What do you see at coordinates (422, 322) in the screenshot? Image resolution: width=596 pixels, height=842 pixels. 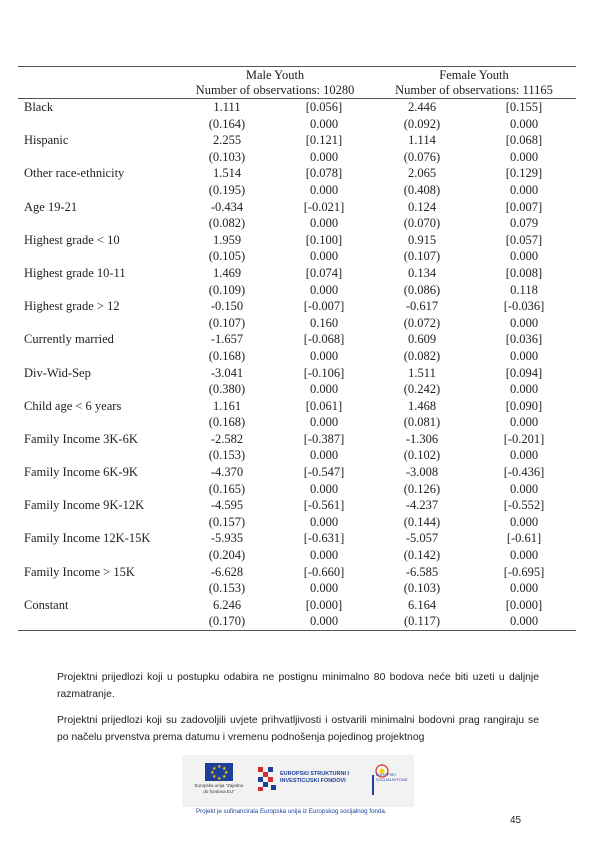 I see `female-coef-cell: (0.072)` at bounding box center [422, 322].